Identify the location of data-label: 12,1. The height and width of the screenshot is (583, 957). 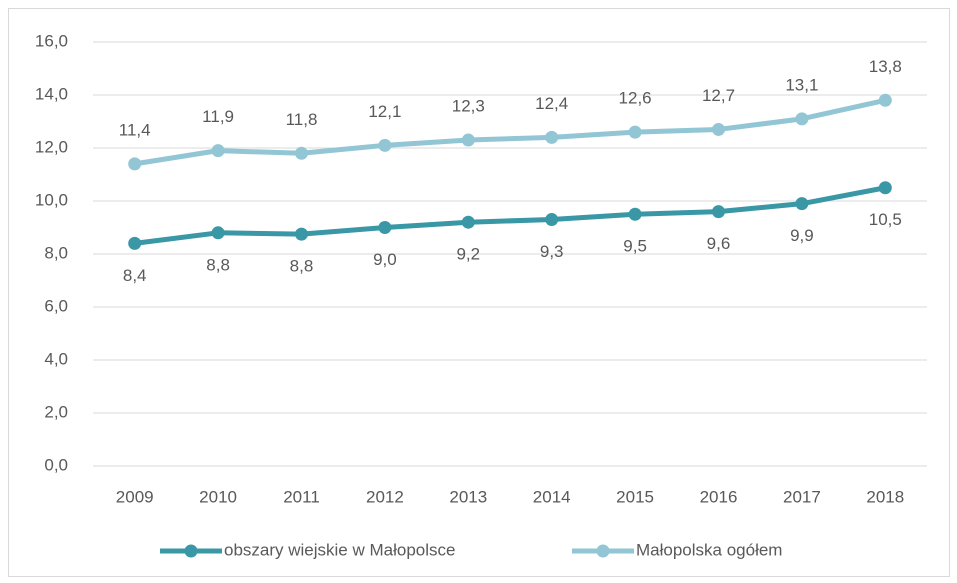
(384, 111).